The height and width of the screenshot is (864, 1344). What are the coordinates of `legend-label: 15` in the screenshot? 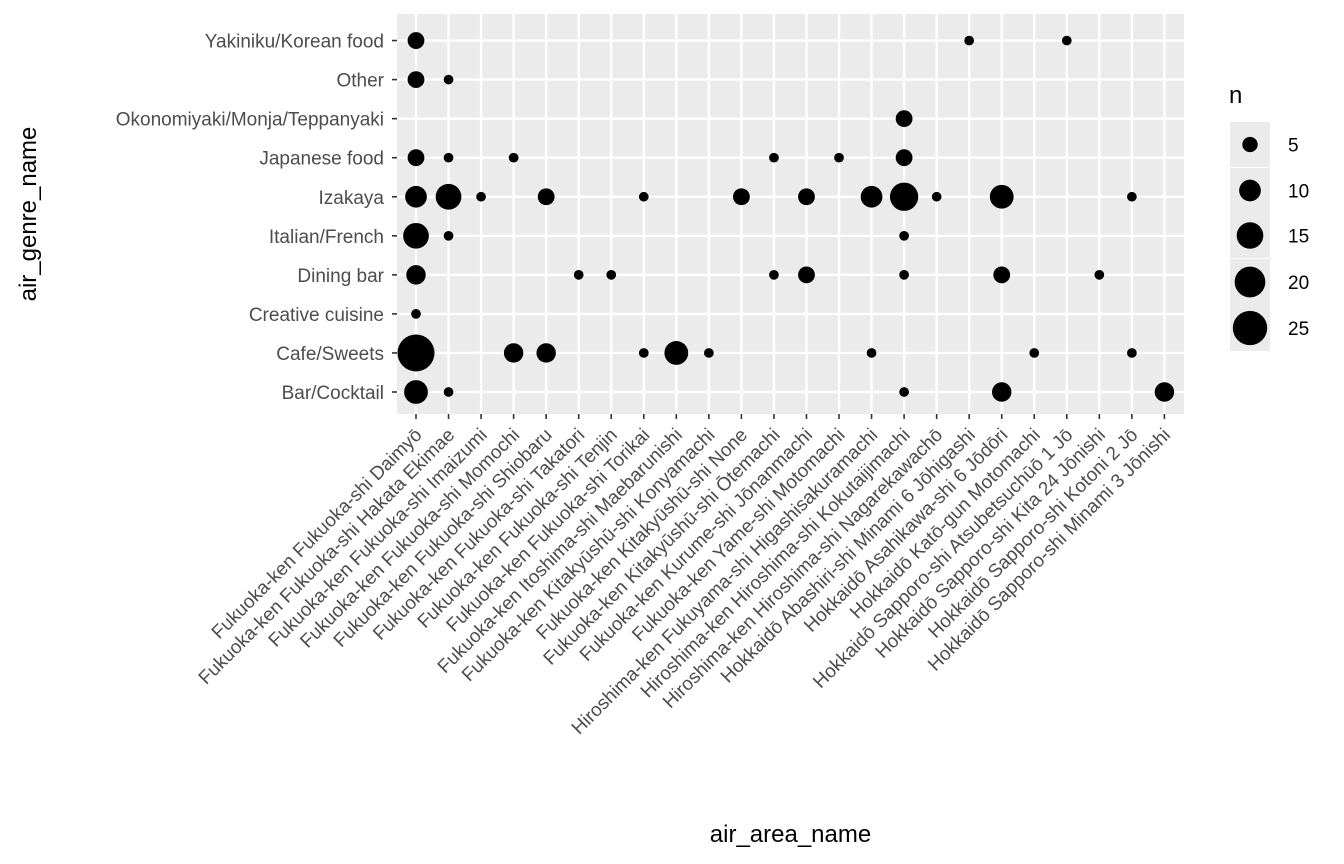 It's located at (1298, 237).